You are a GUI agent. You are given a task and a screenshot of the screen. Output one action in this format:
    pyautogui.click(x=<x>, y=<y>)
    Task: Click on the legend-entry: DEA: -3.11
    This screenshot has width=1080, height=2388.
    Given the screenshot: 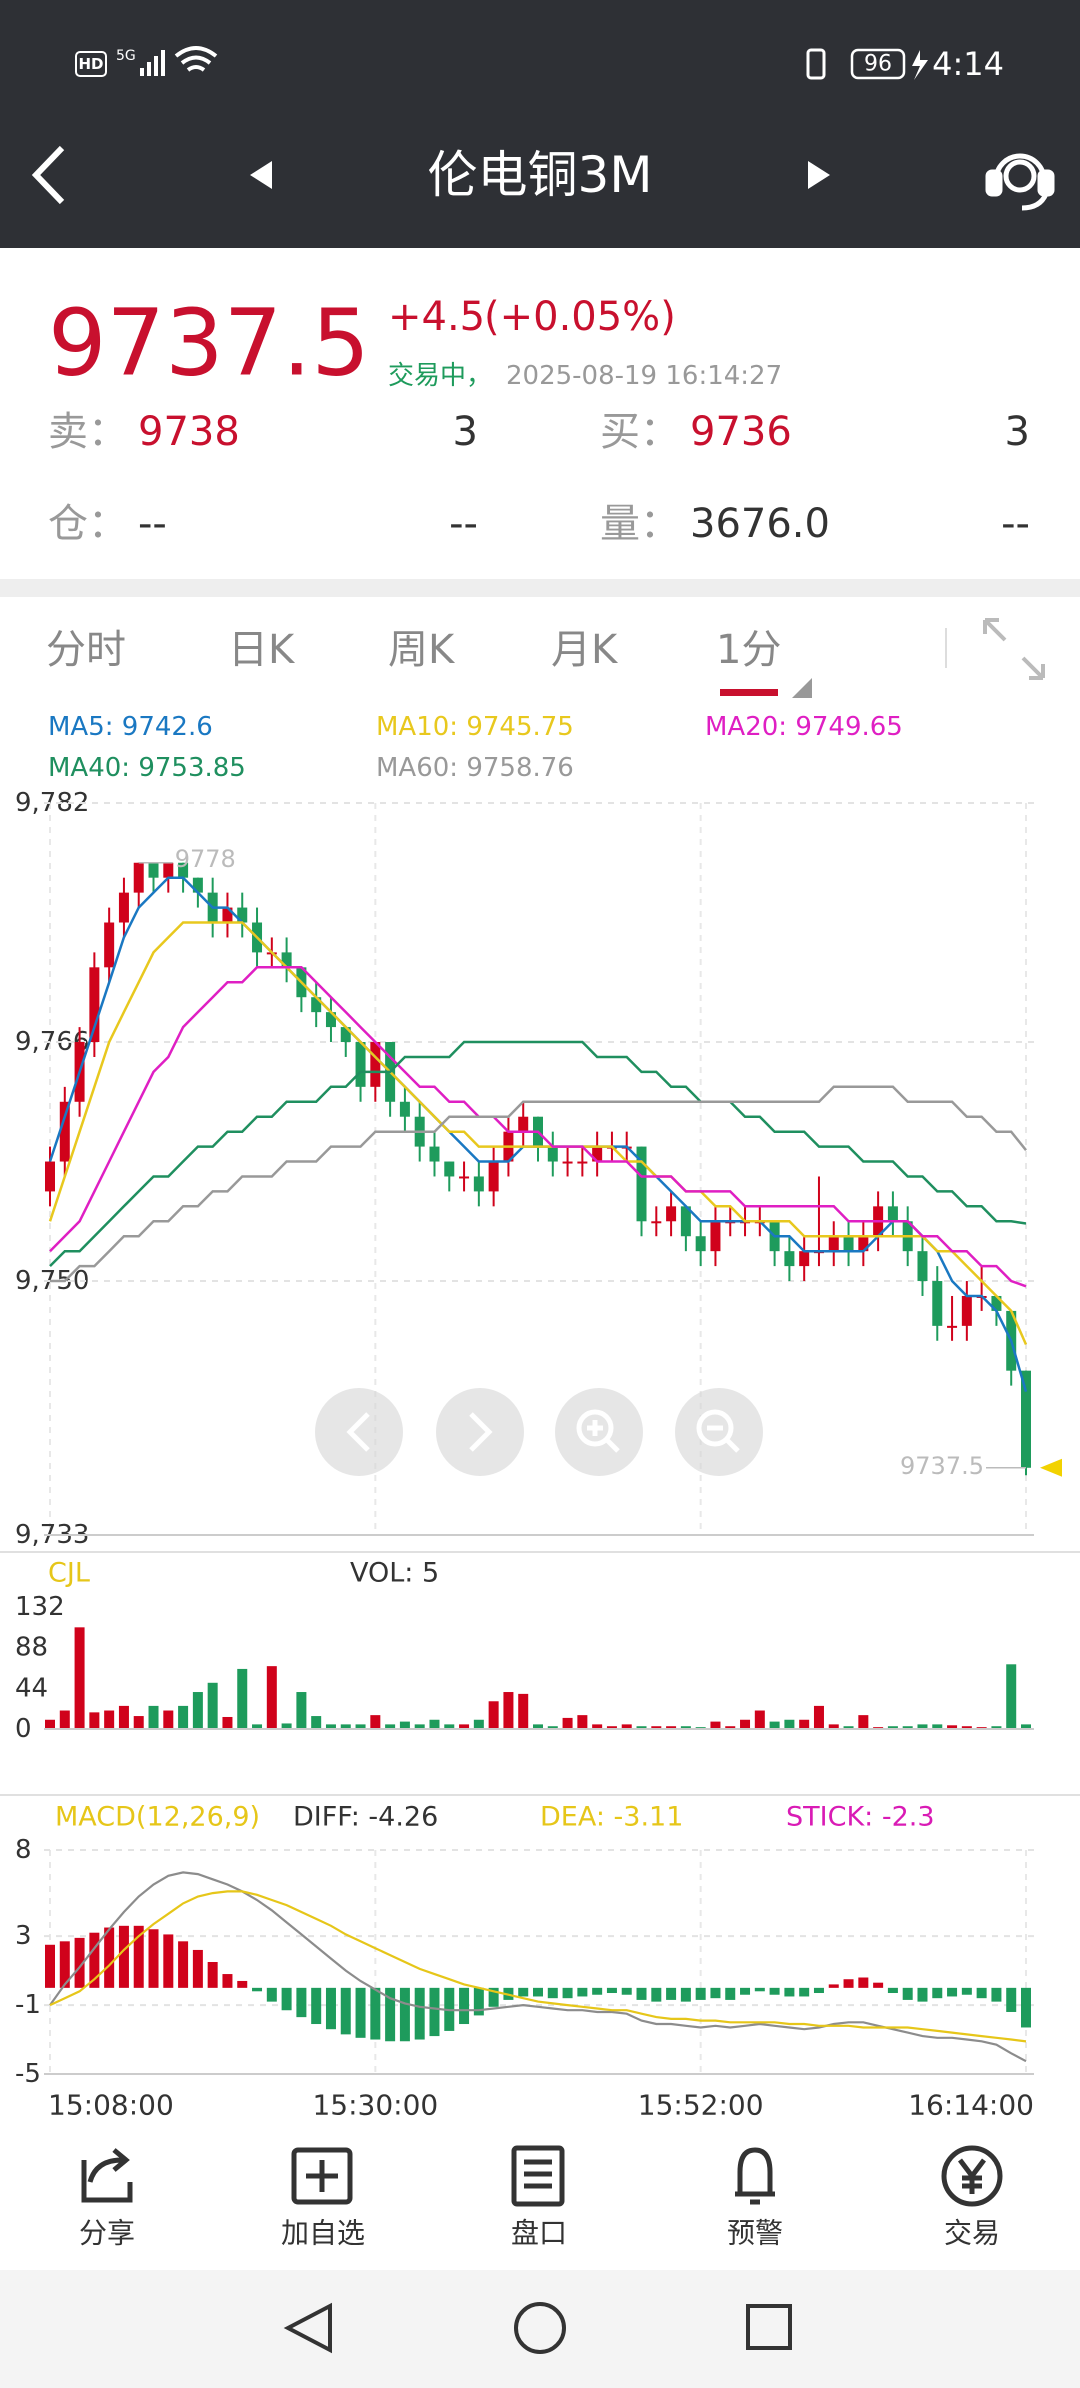 What is the action you would take?
    pyautogui.click(x=611, y=1817)
    